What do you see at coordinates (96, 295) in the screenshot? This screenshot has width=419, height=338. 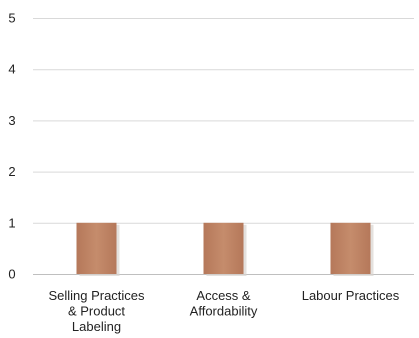 I see `x-tick-label-line: Selling Practices` at bounding box center [96, 295].